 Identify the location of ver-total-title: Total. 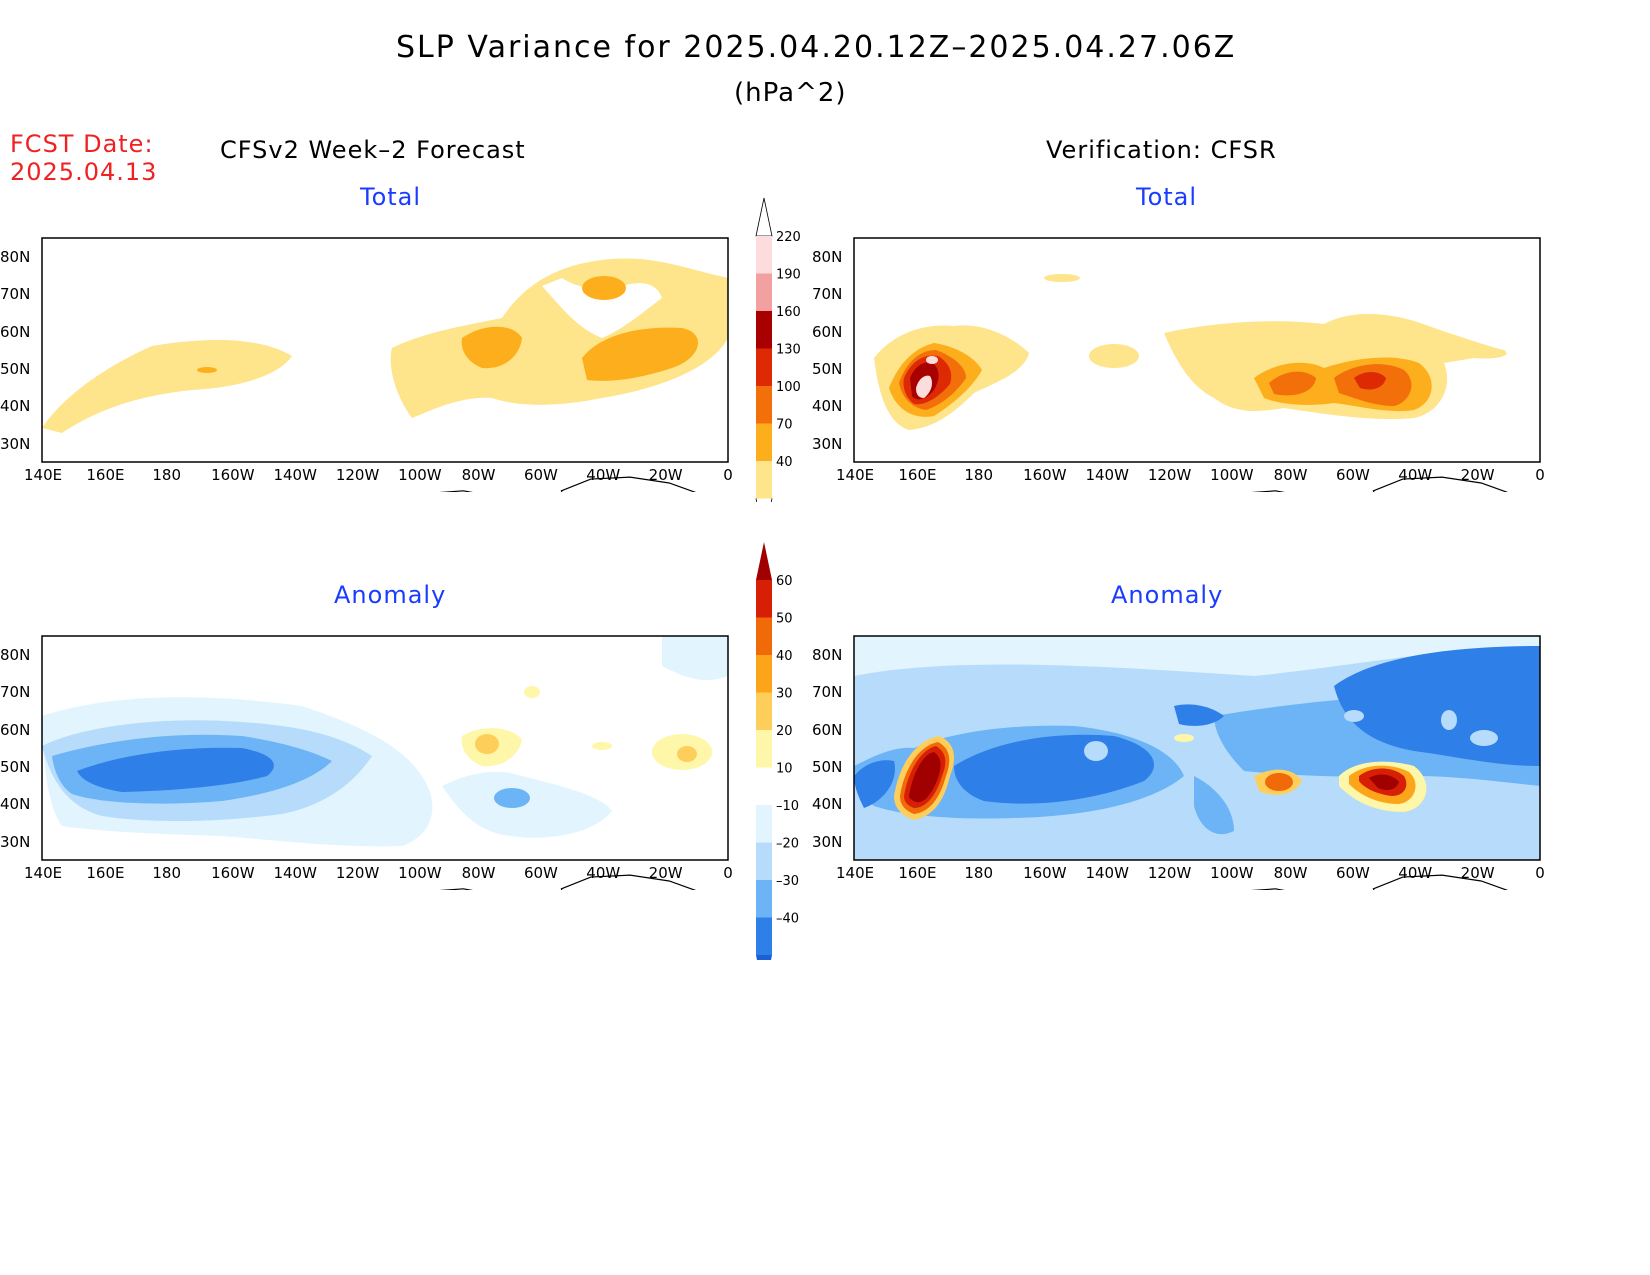
(1167, 197).